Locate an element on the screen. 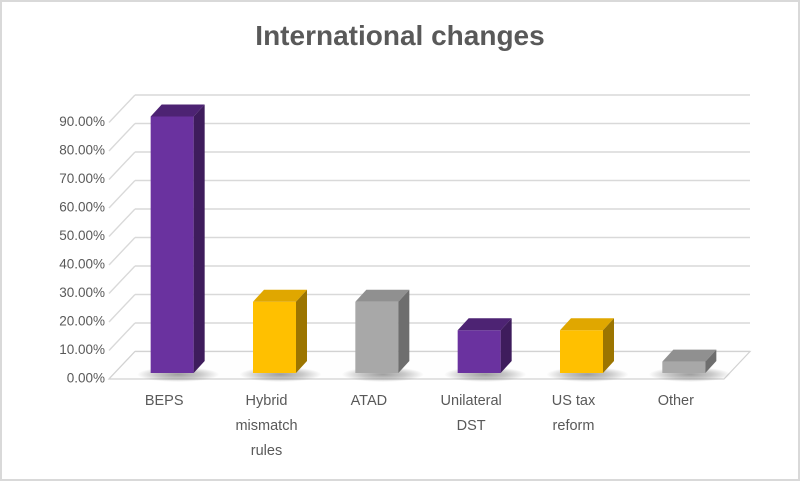 The width and height of the screenshot is (800, 481). y-axis-tick-label: 30.00% is located at coordinates (82, 292).